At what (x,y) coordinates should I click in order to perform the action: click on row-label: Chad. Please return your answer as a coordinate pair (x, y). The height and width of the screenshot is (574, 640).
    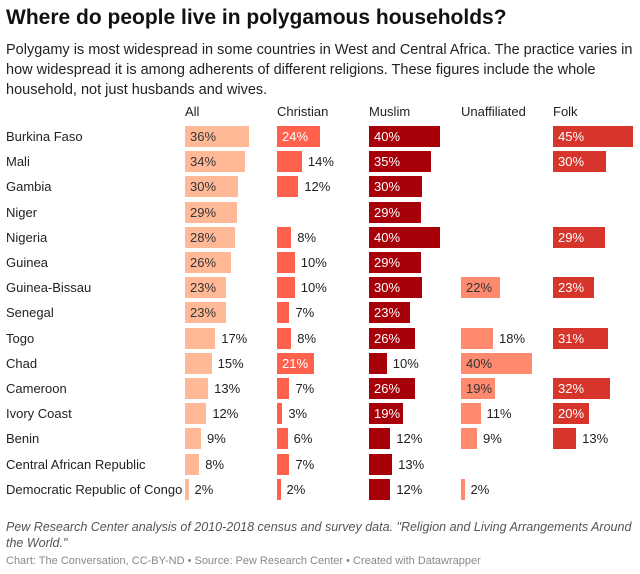
    Looking at the image, I should click on (22, 363).